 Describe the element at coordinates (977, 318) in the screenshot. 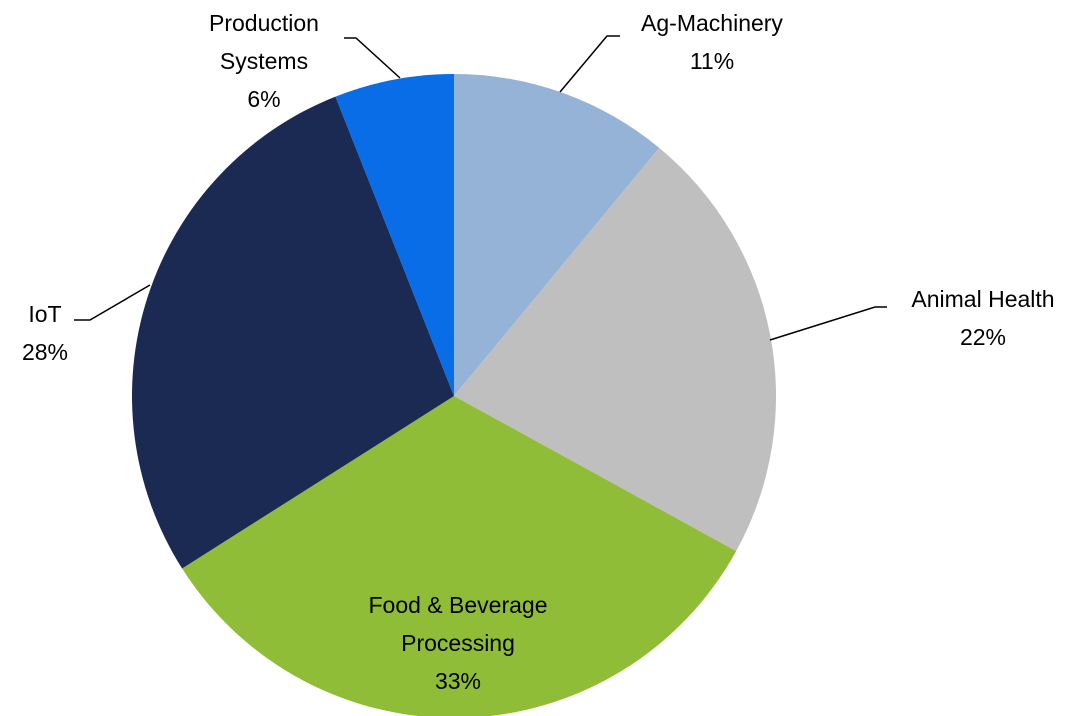

I see `data-label: Animal Health 22%` at that location.